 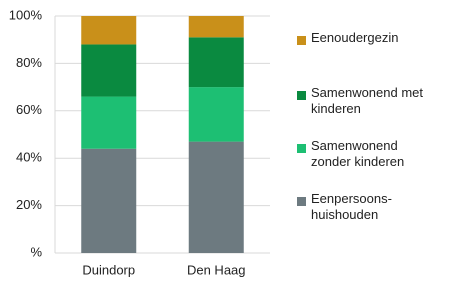 What do you see at coordinates (216, 269) in the screenshot?
I see `x-tick-label: Den Haag` at bounding box center [216, 269].